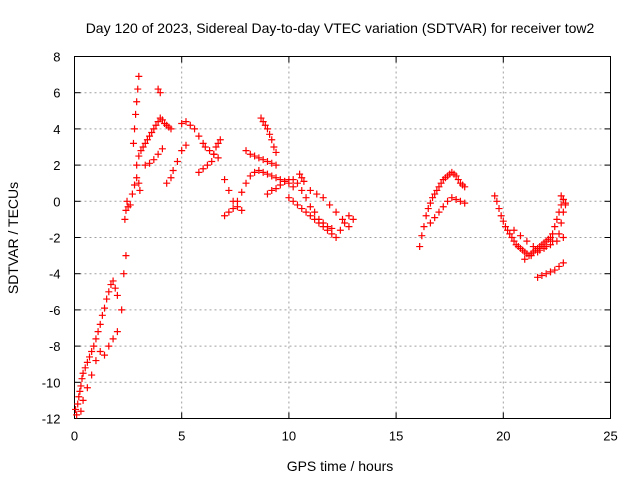 The width and height of the screenshot is (640, 480). I want to click on y-tick-label: -8, so click(55, 346).